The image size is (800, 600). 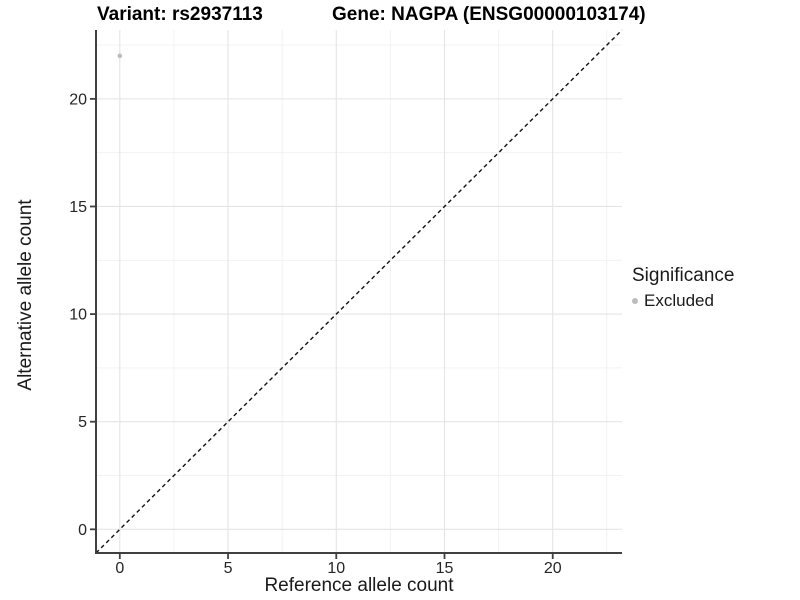 What do you see at coordinates (82, 422) in the screenshot?
I see `y-tick-label: 5` at bounding box center [82, 422].